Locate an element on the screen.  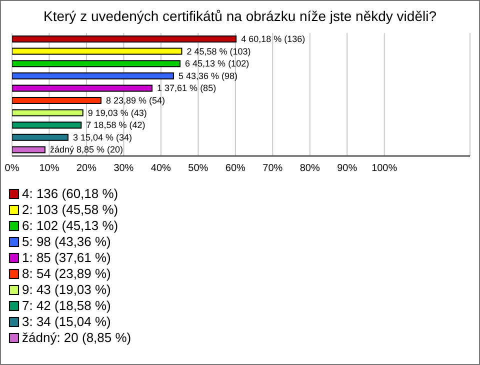
category-label: žádný 8,85 % (20) is located at coordinates (86, 149).